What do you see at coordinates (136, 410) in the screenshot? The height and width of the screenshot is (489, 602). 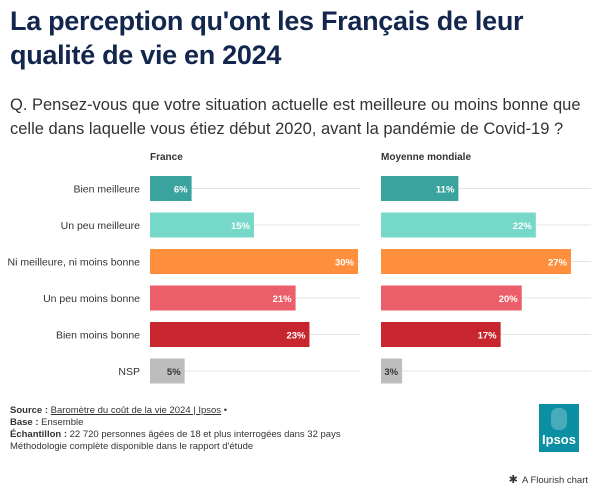 I see `source-link: Baromètre du coût de la vie 2024 | Ipsos` at bounding box center [136, 410].